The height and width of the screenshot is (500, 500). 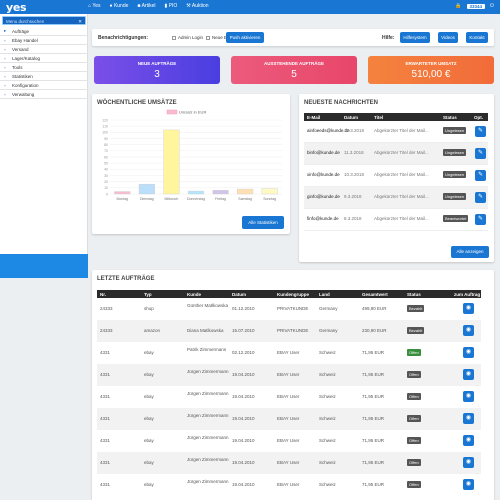 What do you see at coordinates (44, 67) in the screenshot?
I see `sidebar-item-tools: ▫ Tools` at bounding box center [44, 67].